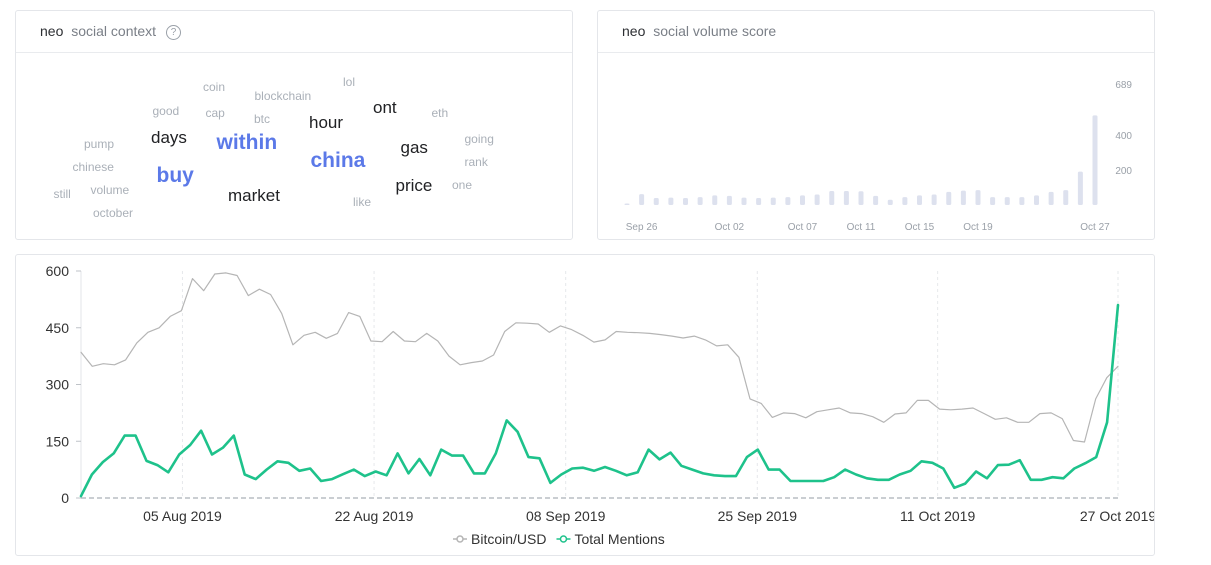 The width and height of the screenshot is (1211, 565). I want to click on x-tick-label: Sep 26, so click(642, 227).